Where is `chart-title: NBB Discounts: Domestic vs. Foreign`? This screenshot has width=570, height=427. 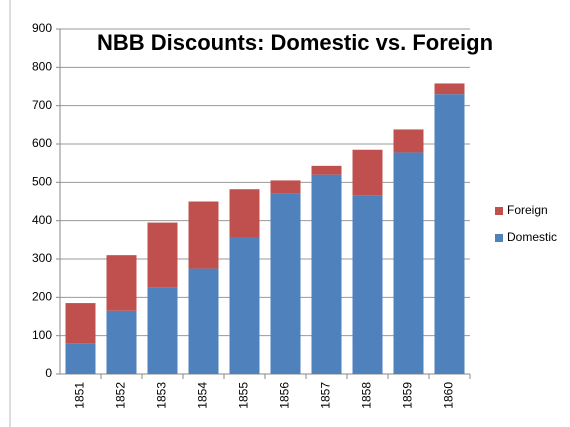
chart-title: NBB Discounts: Domestic vs. Foreign is located at coordinates (295, 42).